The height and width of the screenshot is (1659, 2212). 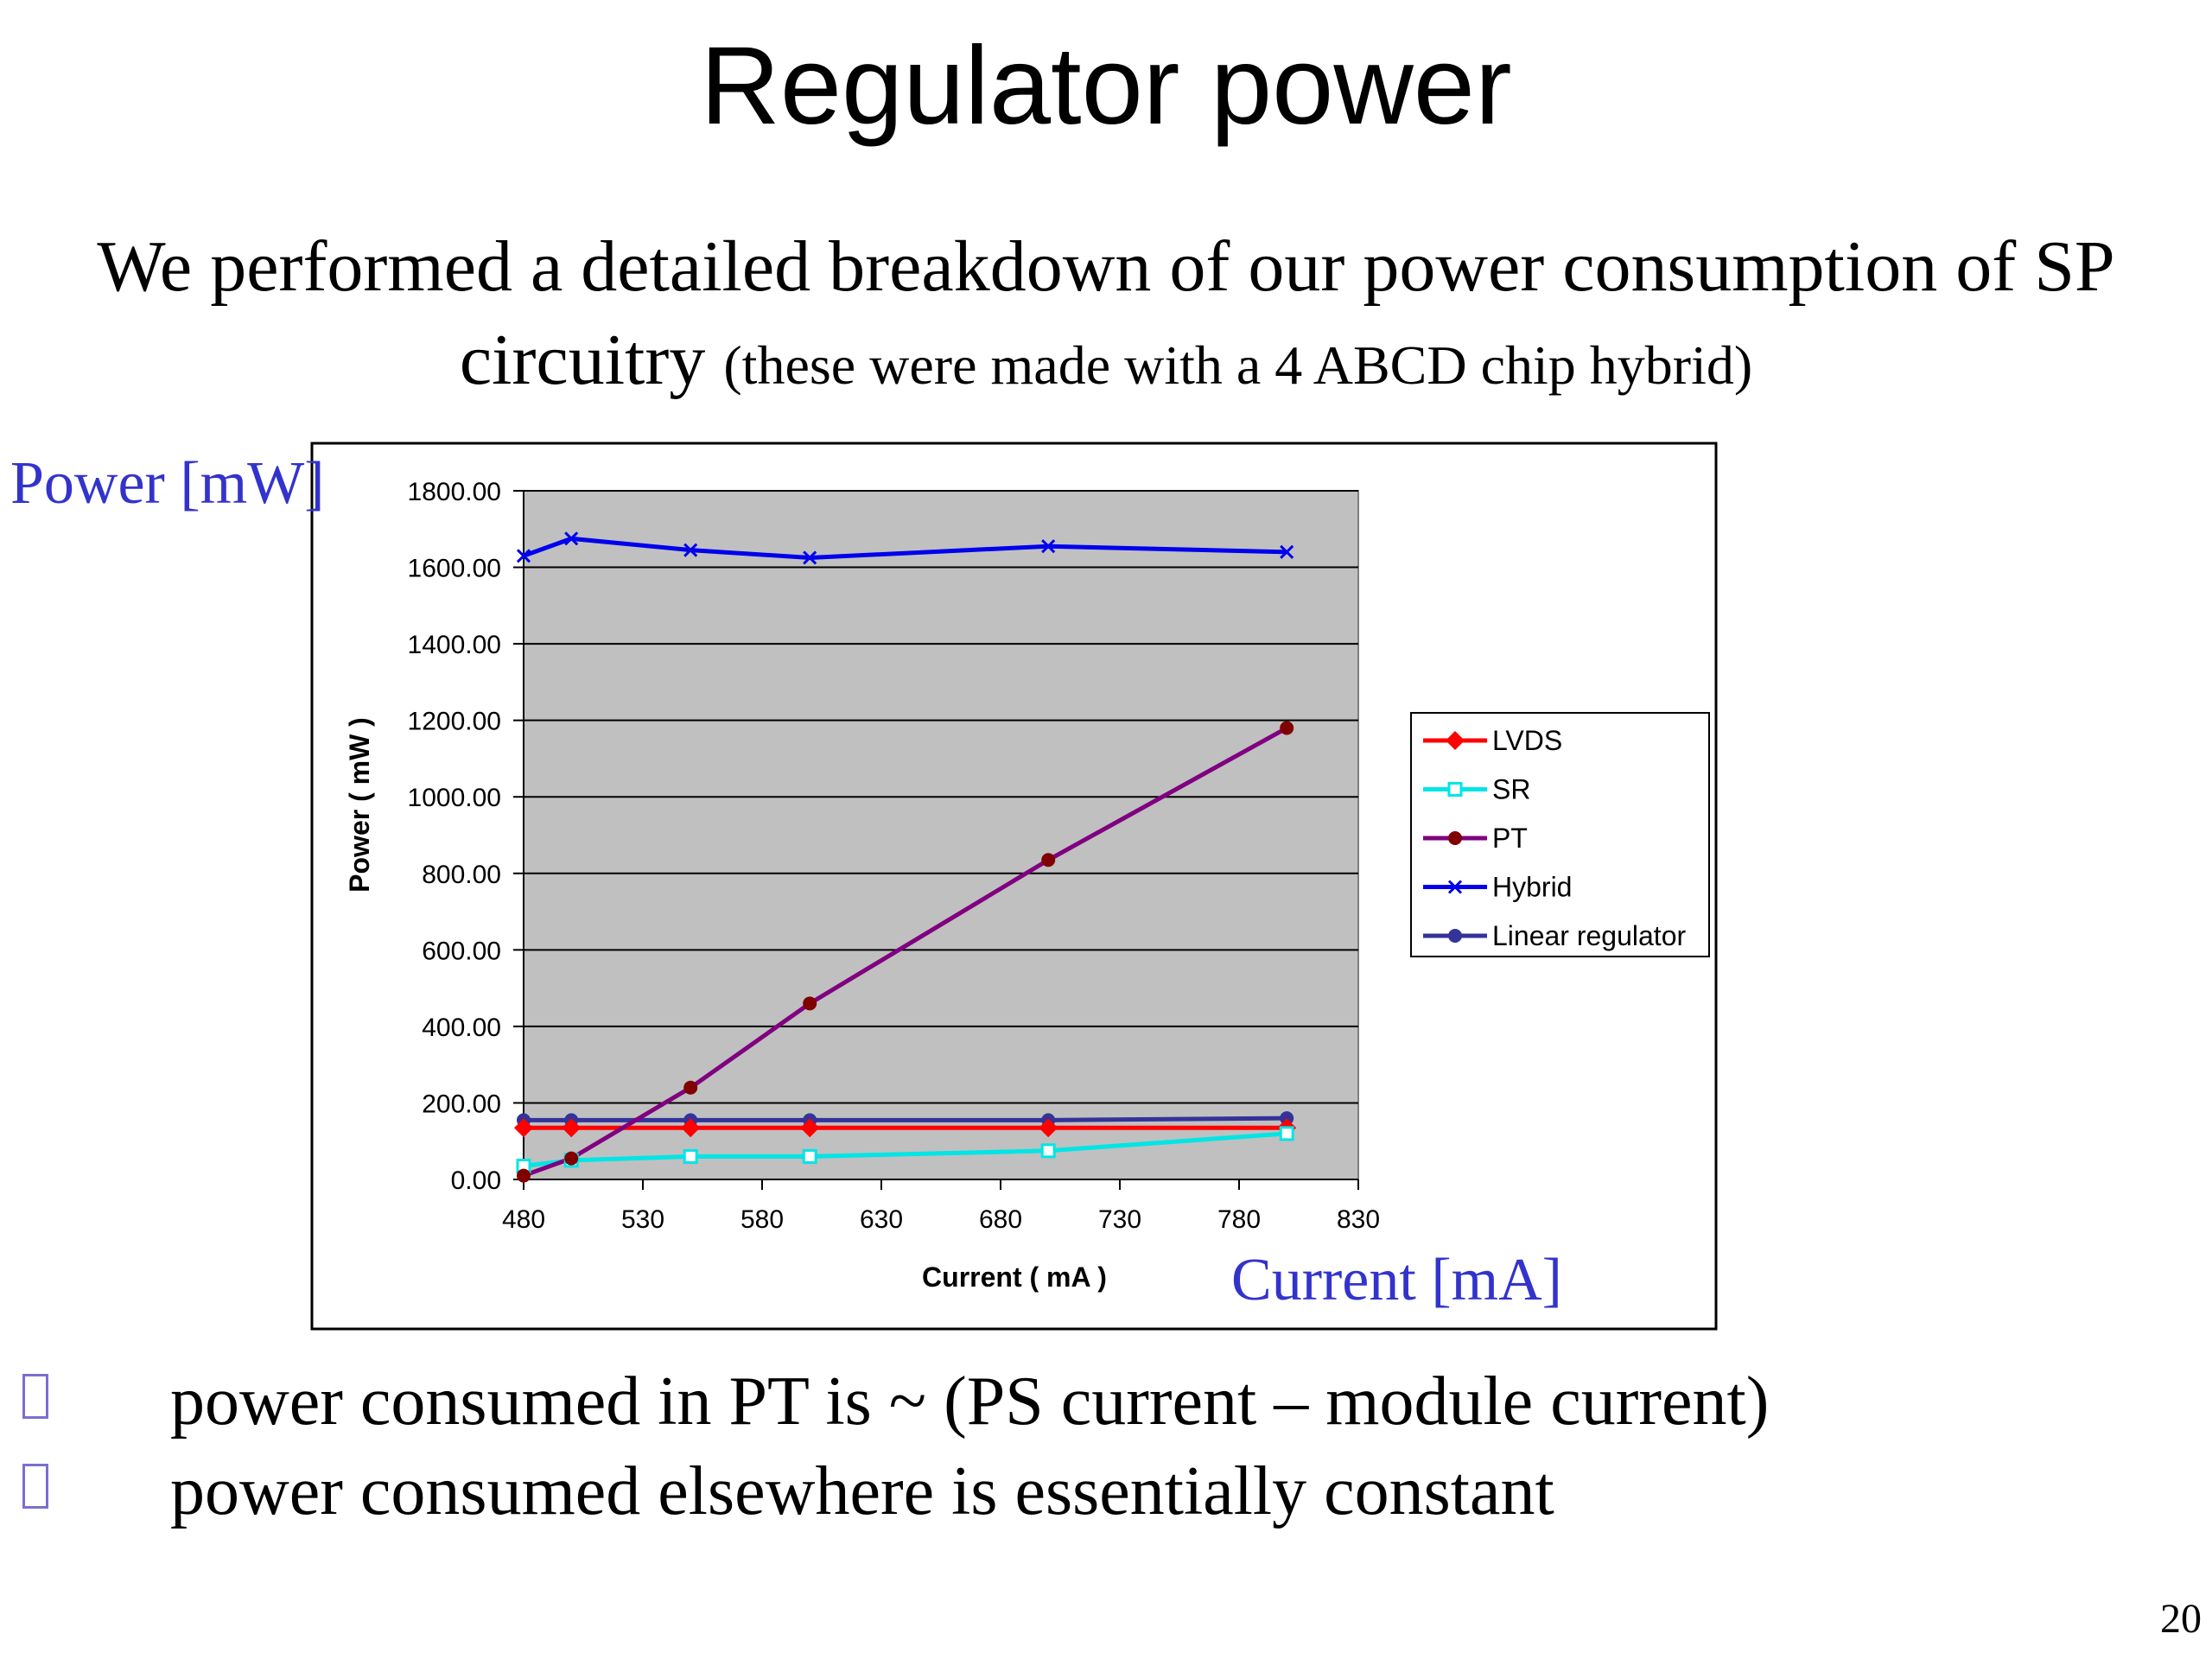 I want to click on series-line-pt, so click(x=905, y=952).